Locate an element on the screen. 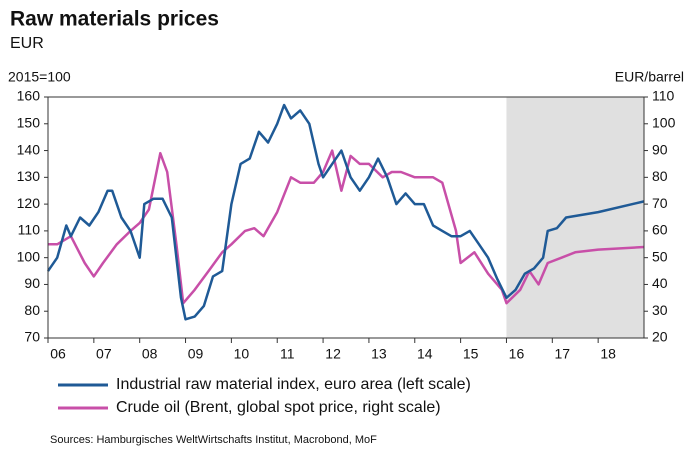 This screenshot has height=456, width=692. forecast-shade is located at coordinates (575, 217).